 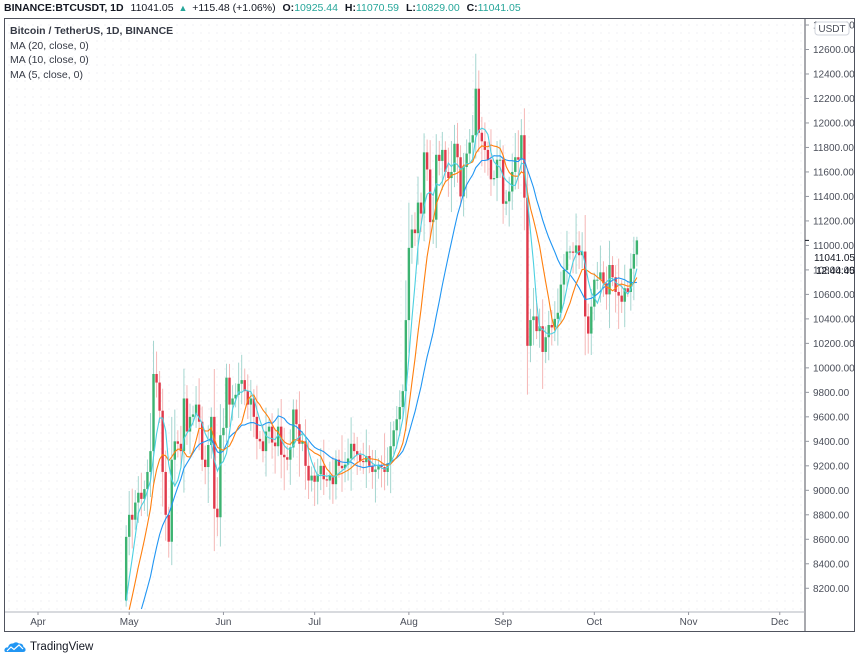 What do you see at coordinates (834, 50) in the screenshot?
I see `price-tick-label: 12600.00` at bounding box center [834, 50].